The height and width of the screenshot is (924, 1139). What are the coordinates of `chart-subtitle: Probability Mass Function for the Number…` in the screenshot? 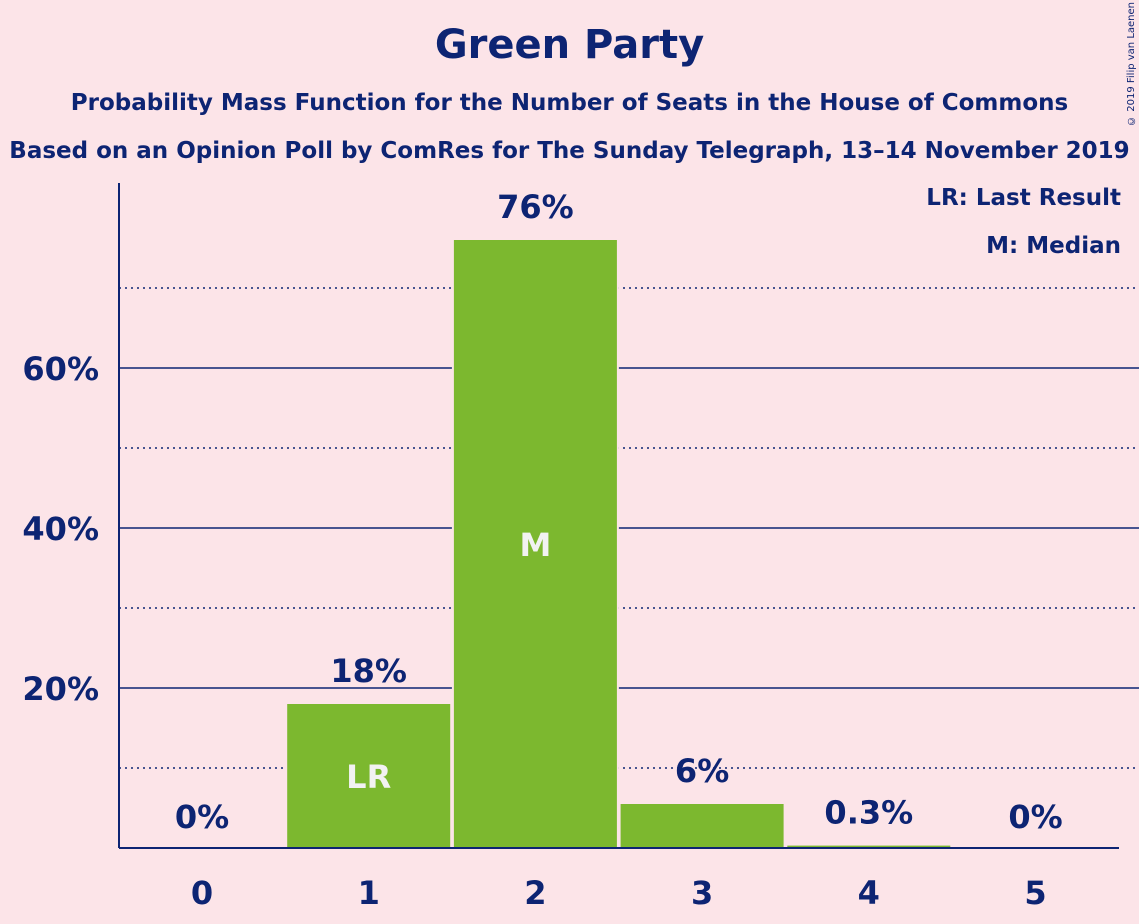 It's located at (569, 103).